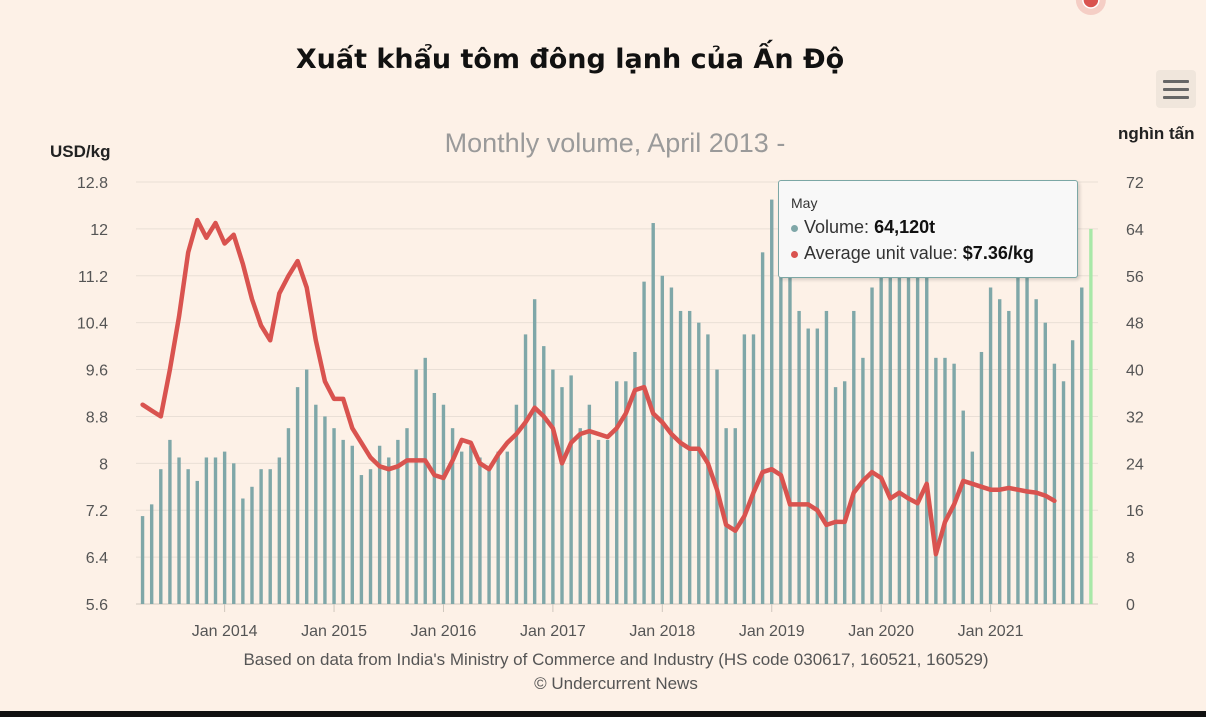  What do you see at coordinates (1135, 464) in the screenshot?
I see `right-tick-label: 24` at bounding box center [1135, 464].